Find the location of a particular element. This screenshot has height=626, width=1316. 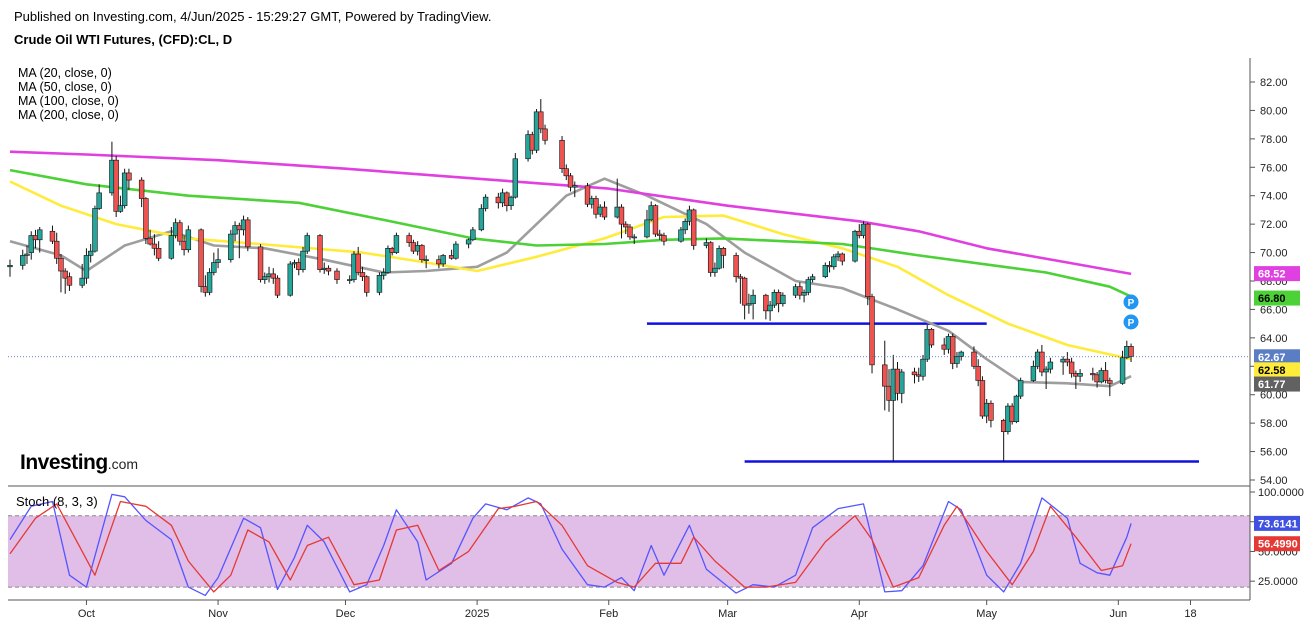

legend-ma20: MA (20, close, 0) is located at coordinates (65, 73).